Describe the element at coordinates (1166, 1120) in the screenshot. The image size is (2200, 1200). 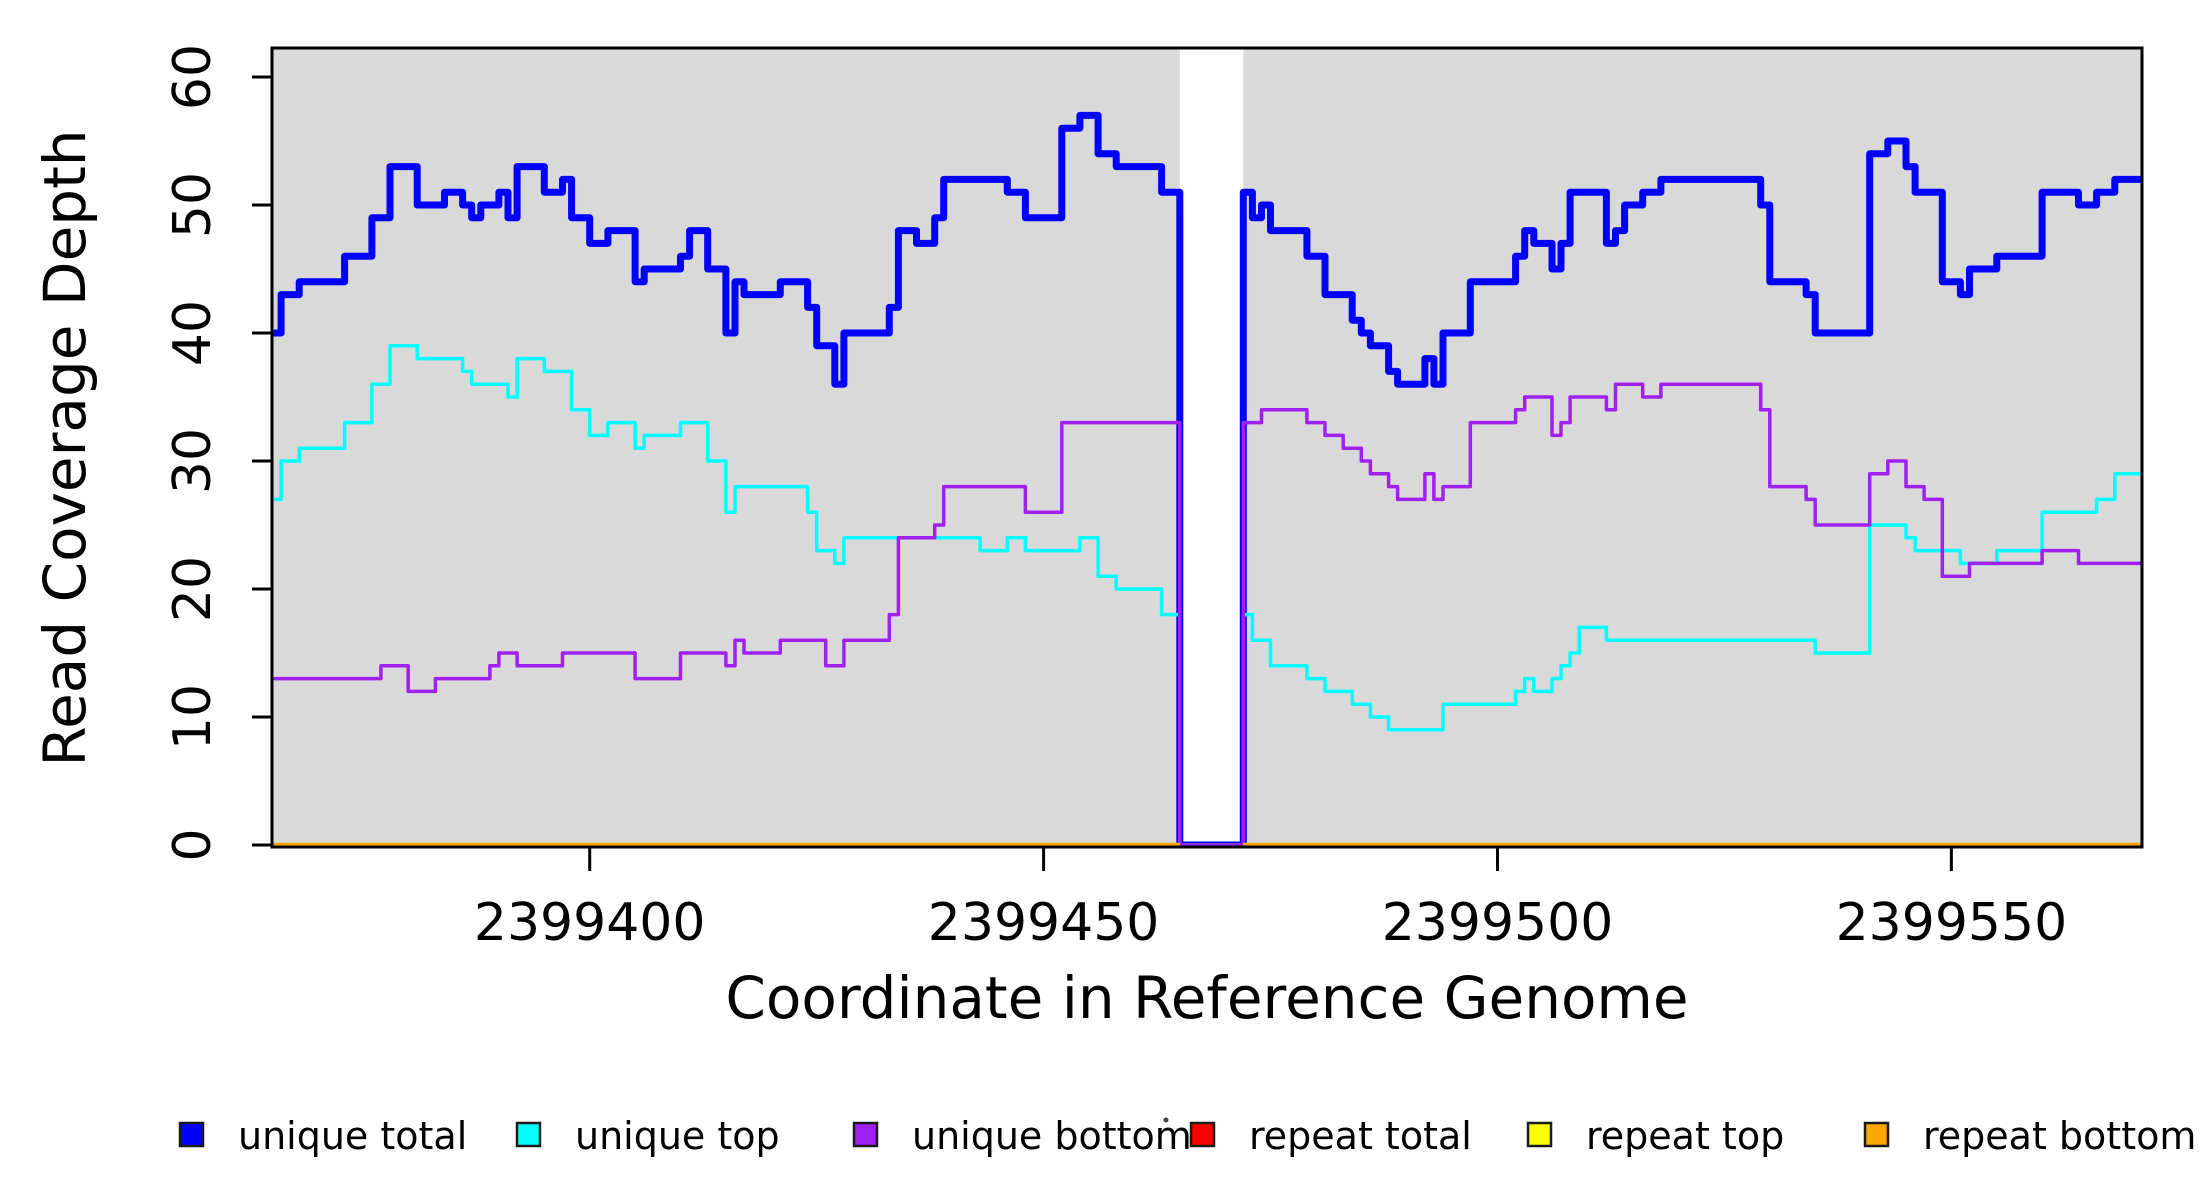
I see `legend-artifact-dot` at that location.